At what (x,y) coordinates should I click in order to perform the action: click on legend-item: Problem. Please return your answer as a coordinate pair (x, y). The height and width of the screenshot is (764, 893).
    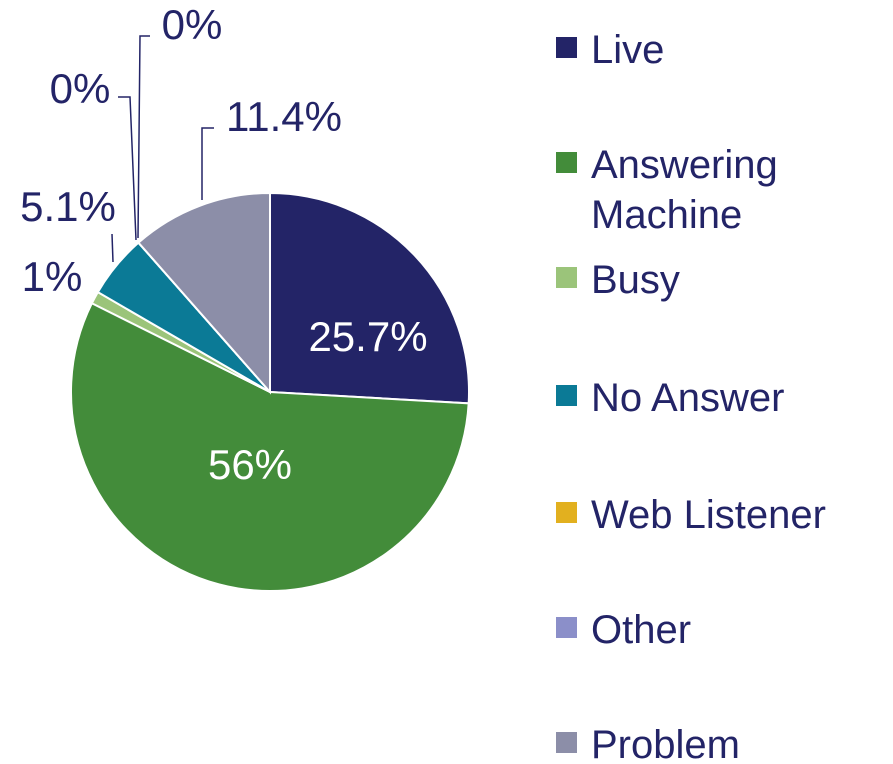
    Looking at the image, I should click on (718, 742).